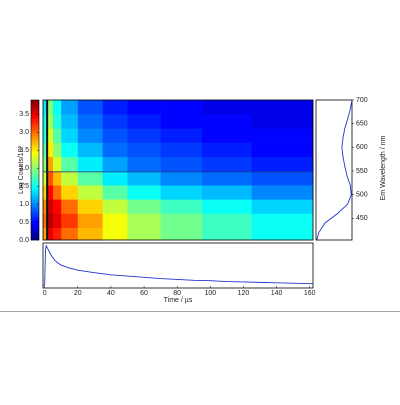 The width and height of the screenshot is (400, 405). What do you see at coordinates (21, 169) in the screenshot?
I see `colorbar-label: Log Counts/10³` at bounding box center [21, 169].